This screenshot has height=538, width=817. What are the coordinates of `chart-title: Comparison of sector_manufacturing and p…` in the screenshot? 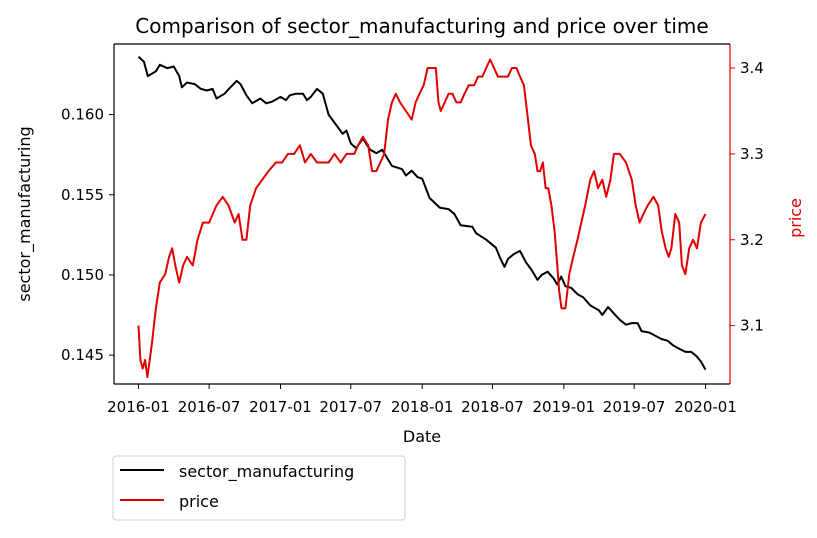 It's located at (421, 26).